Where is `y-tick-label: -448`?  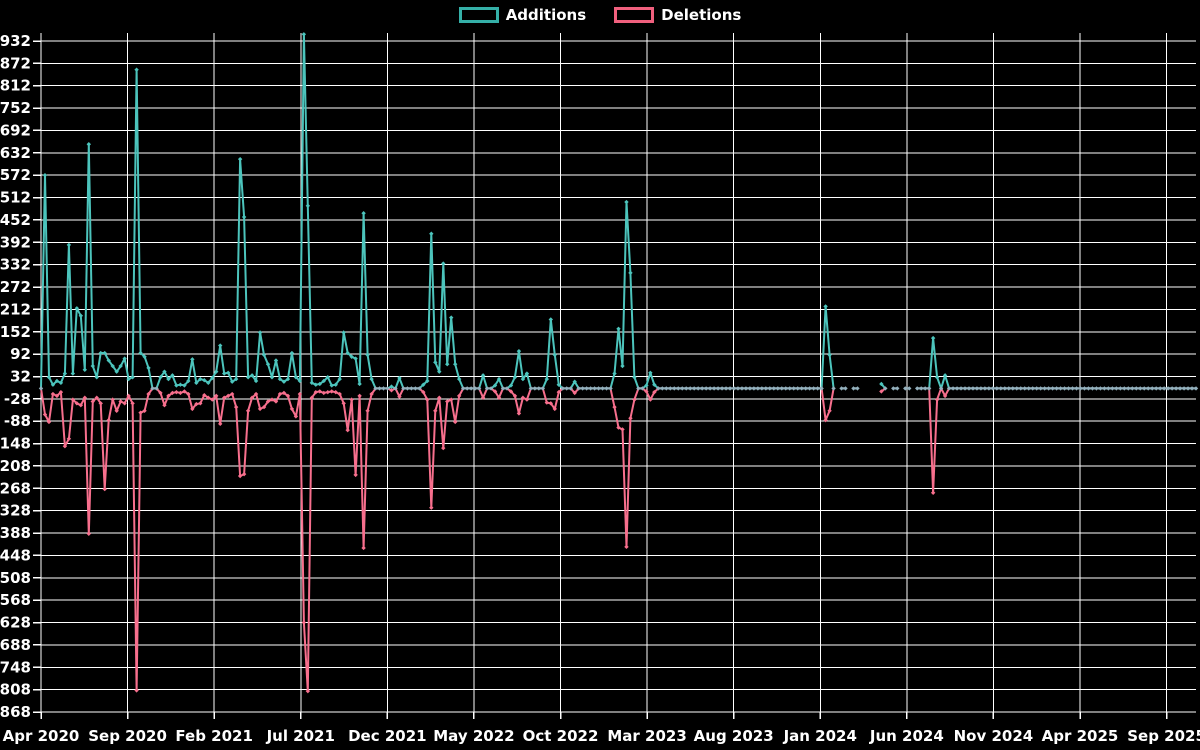 y-tick-label: -448 is located at coordinates (15, 555).